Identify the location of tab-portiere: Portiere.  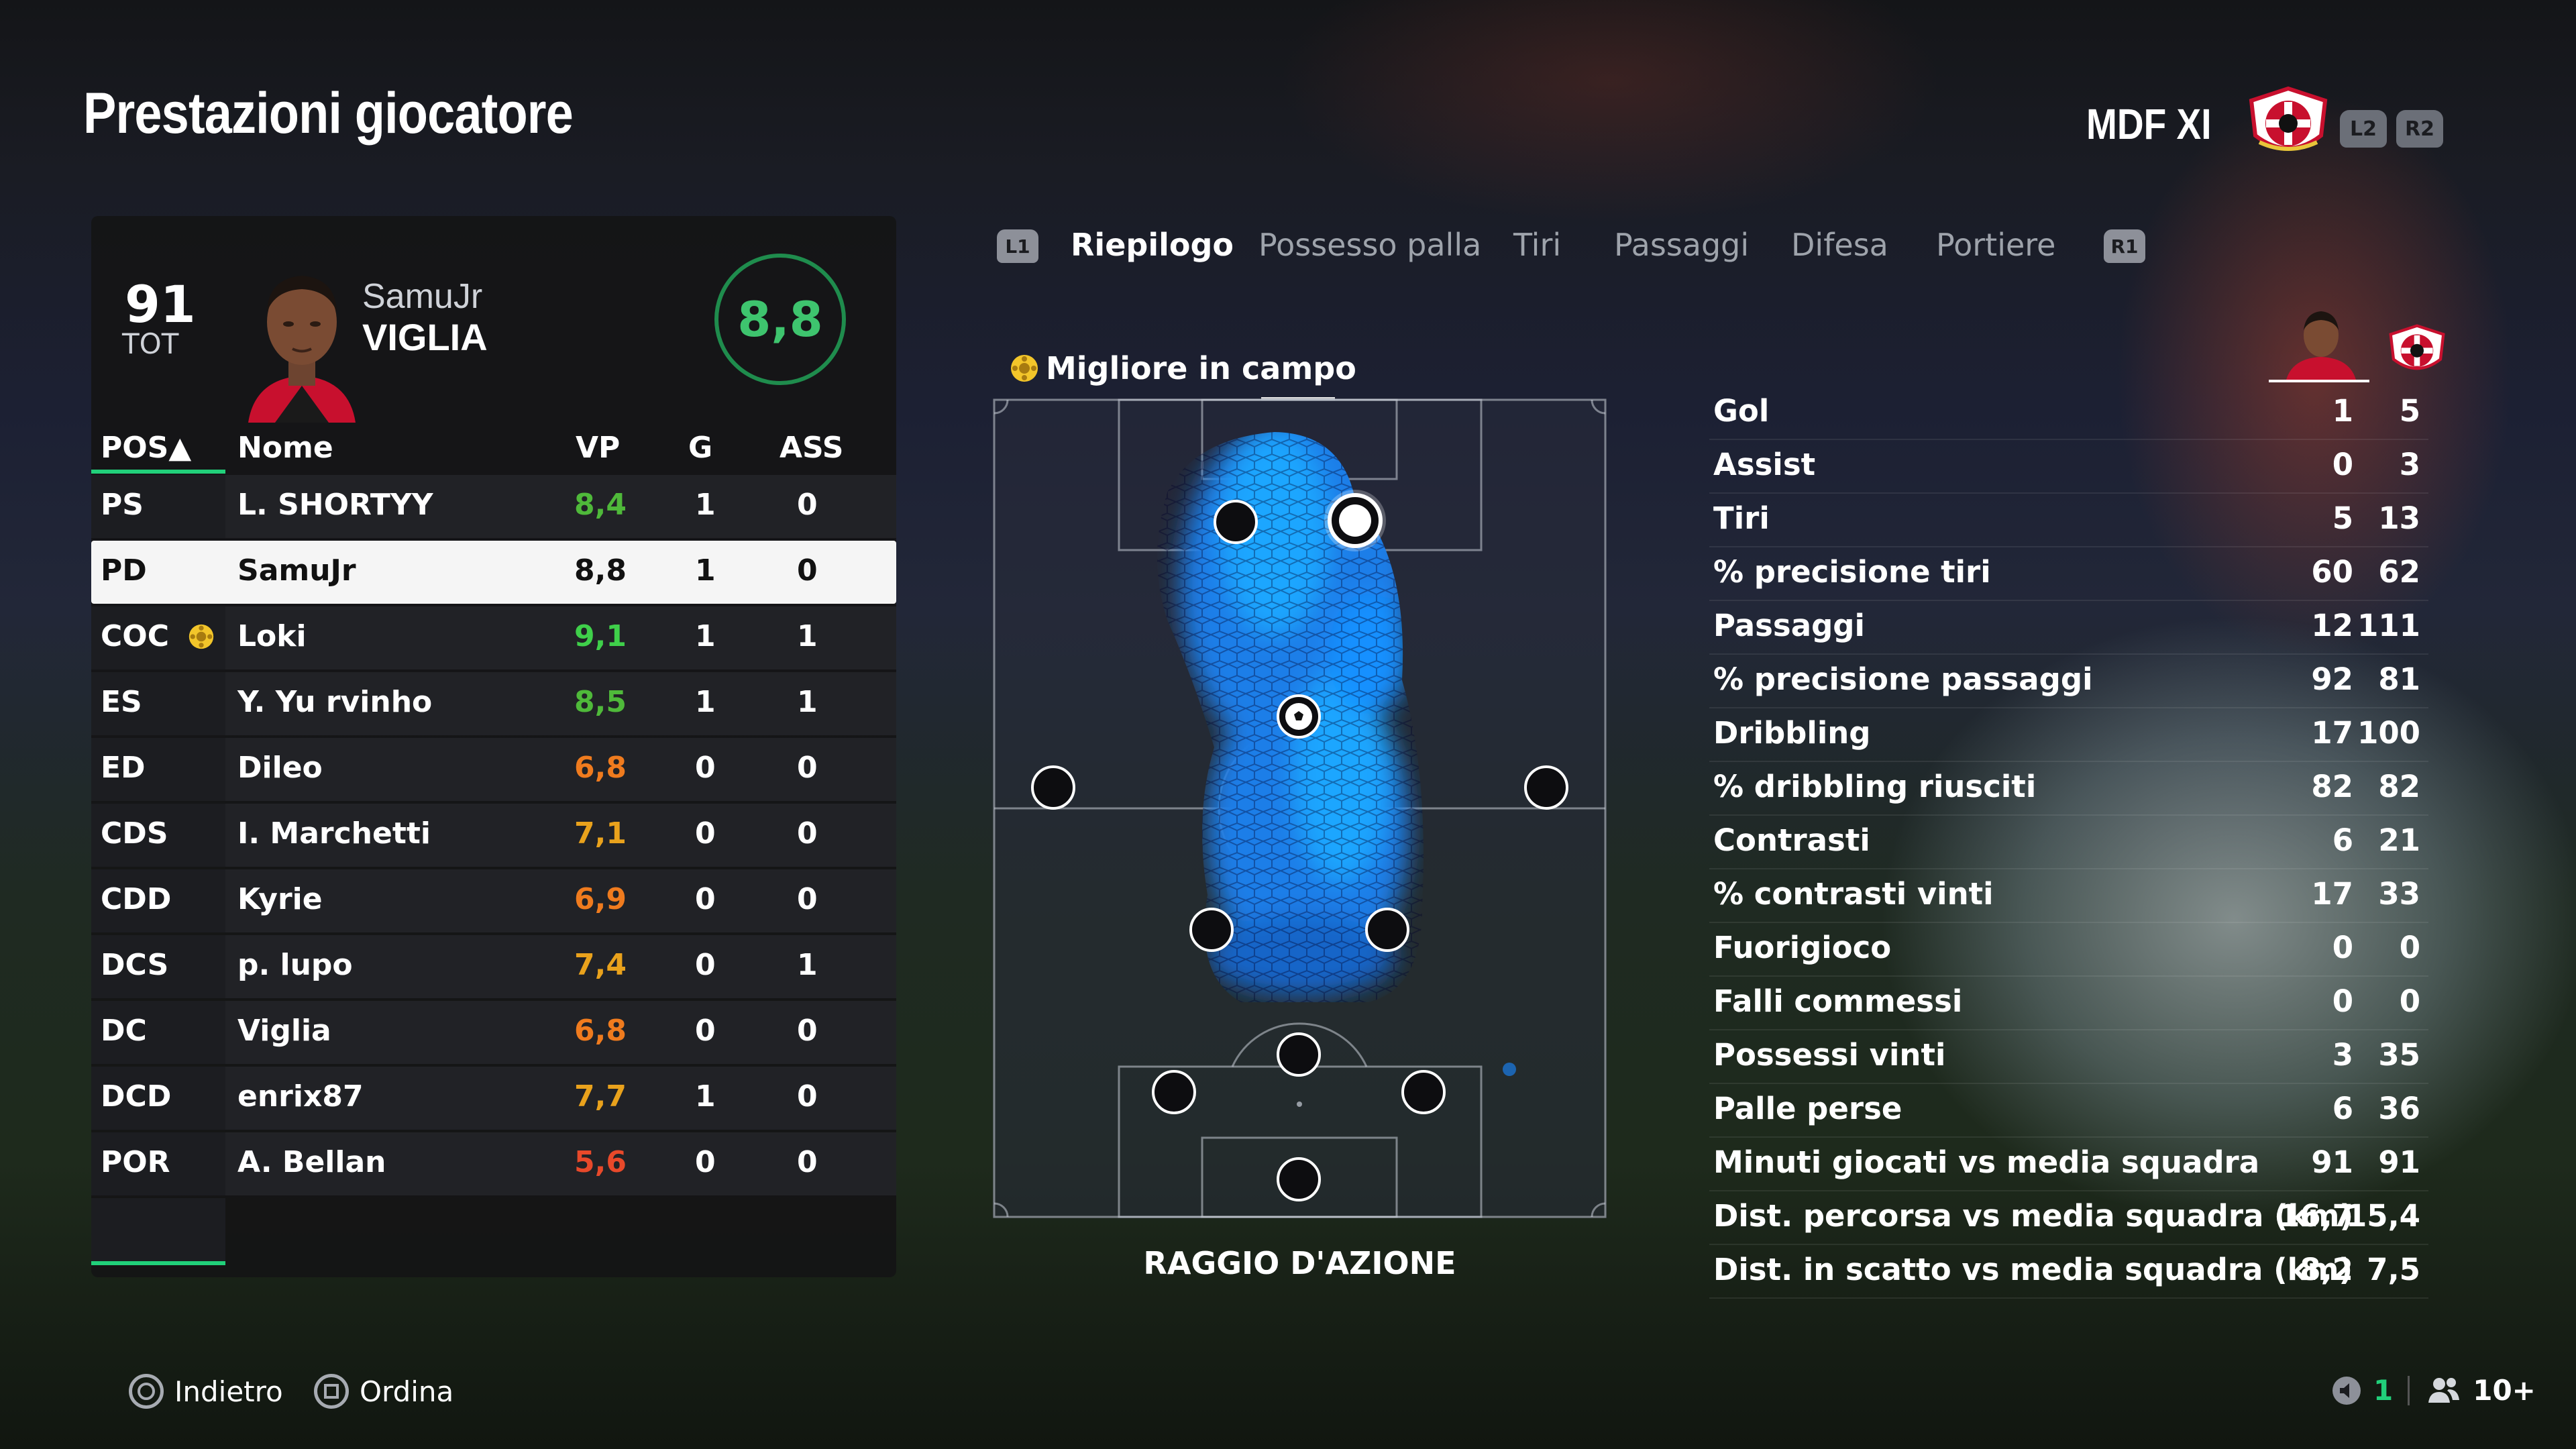
(1996, 245).